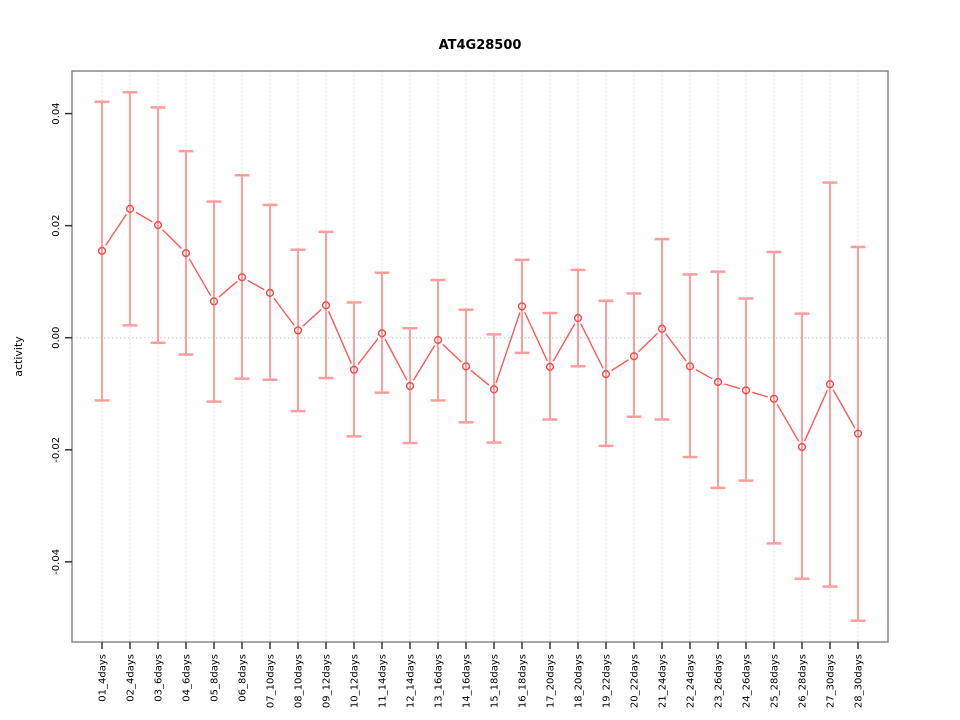  I want to click on x-tick-label: 22_24days, so click(691, 681).